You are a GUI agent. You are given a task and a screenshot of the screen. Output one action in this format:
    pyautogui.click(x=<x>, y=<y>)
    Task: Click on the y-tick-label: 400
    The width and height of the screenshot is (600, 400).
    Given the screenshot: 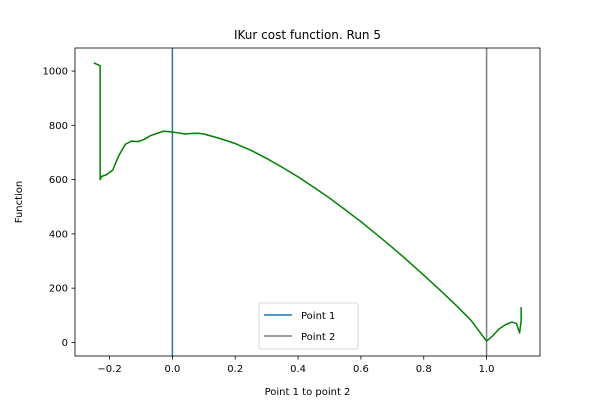 What is the action you would take?
    pyautogui.click(x=58, y=234)
    